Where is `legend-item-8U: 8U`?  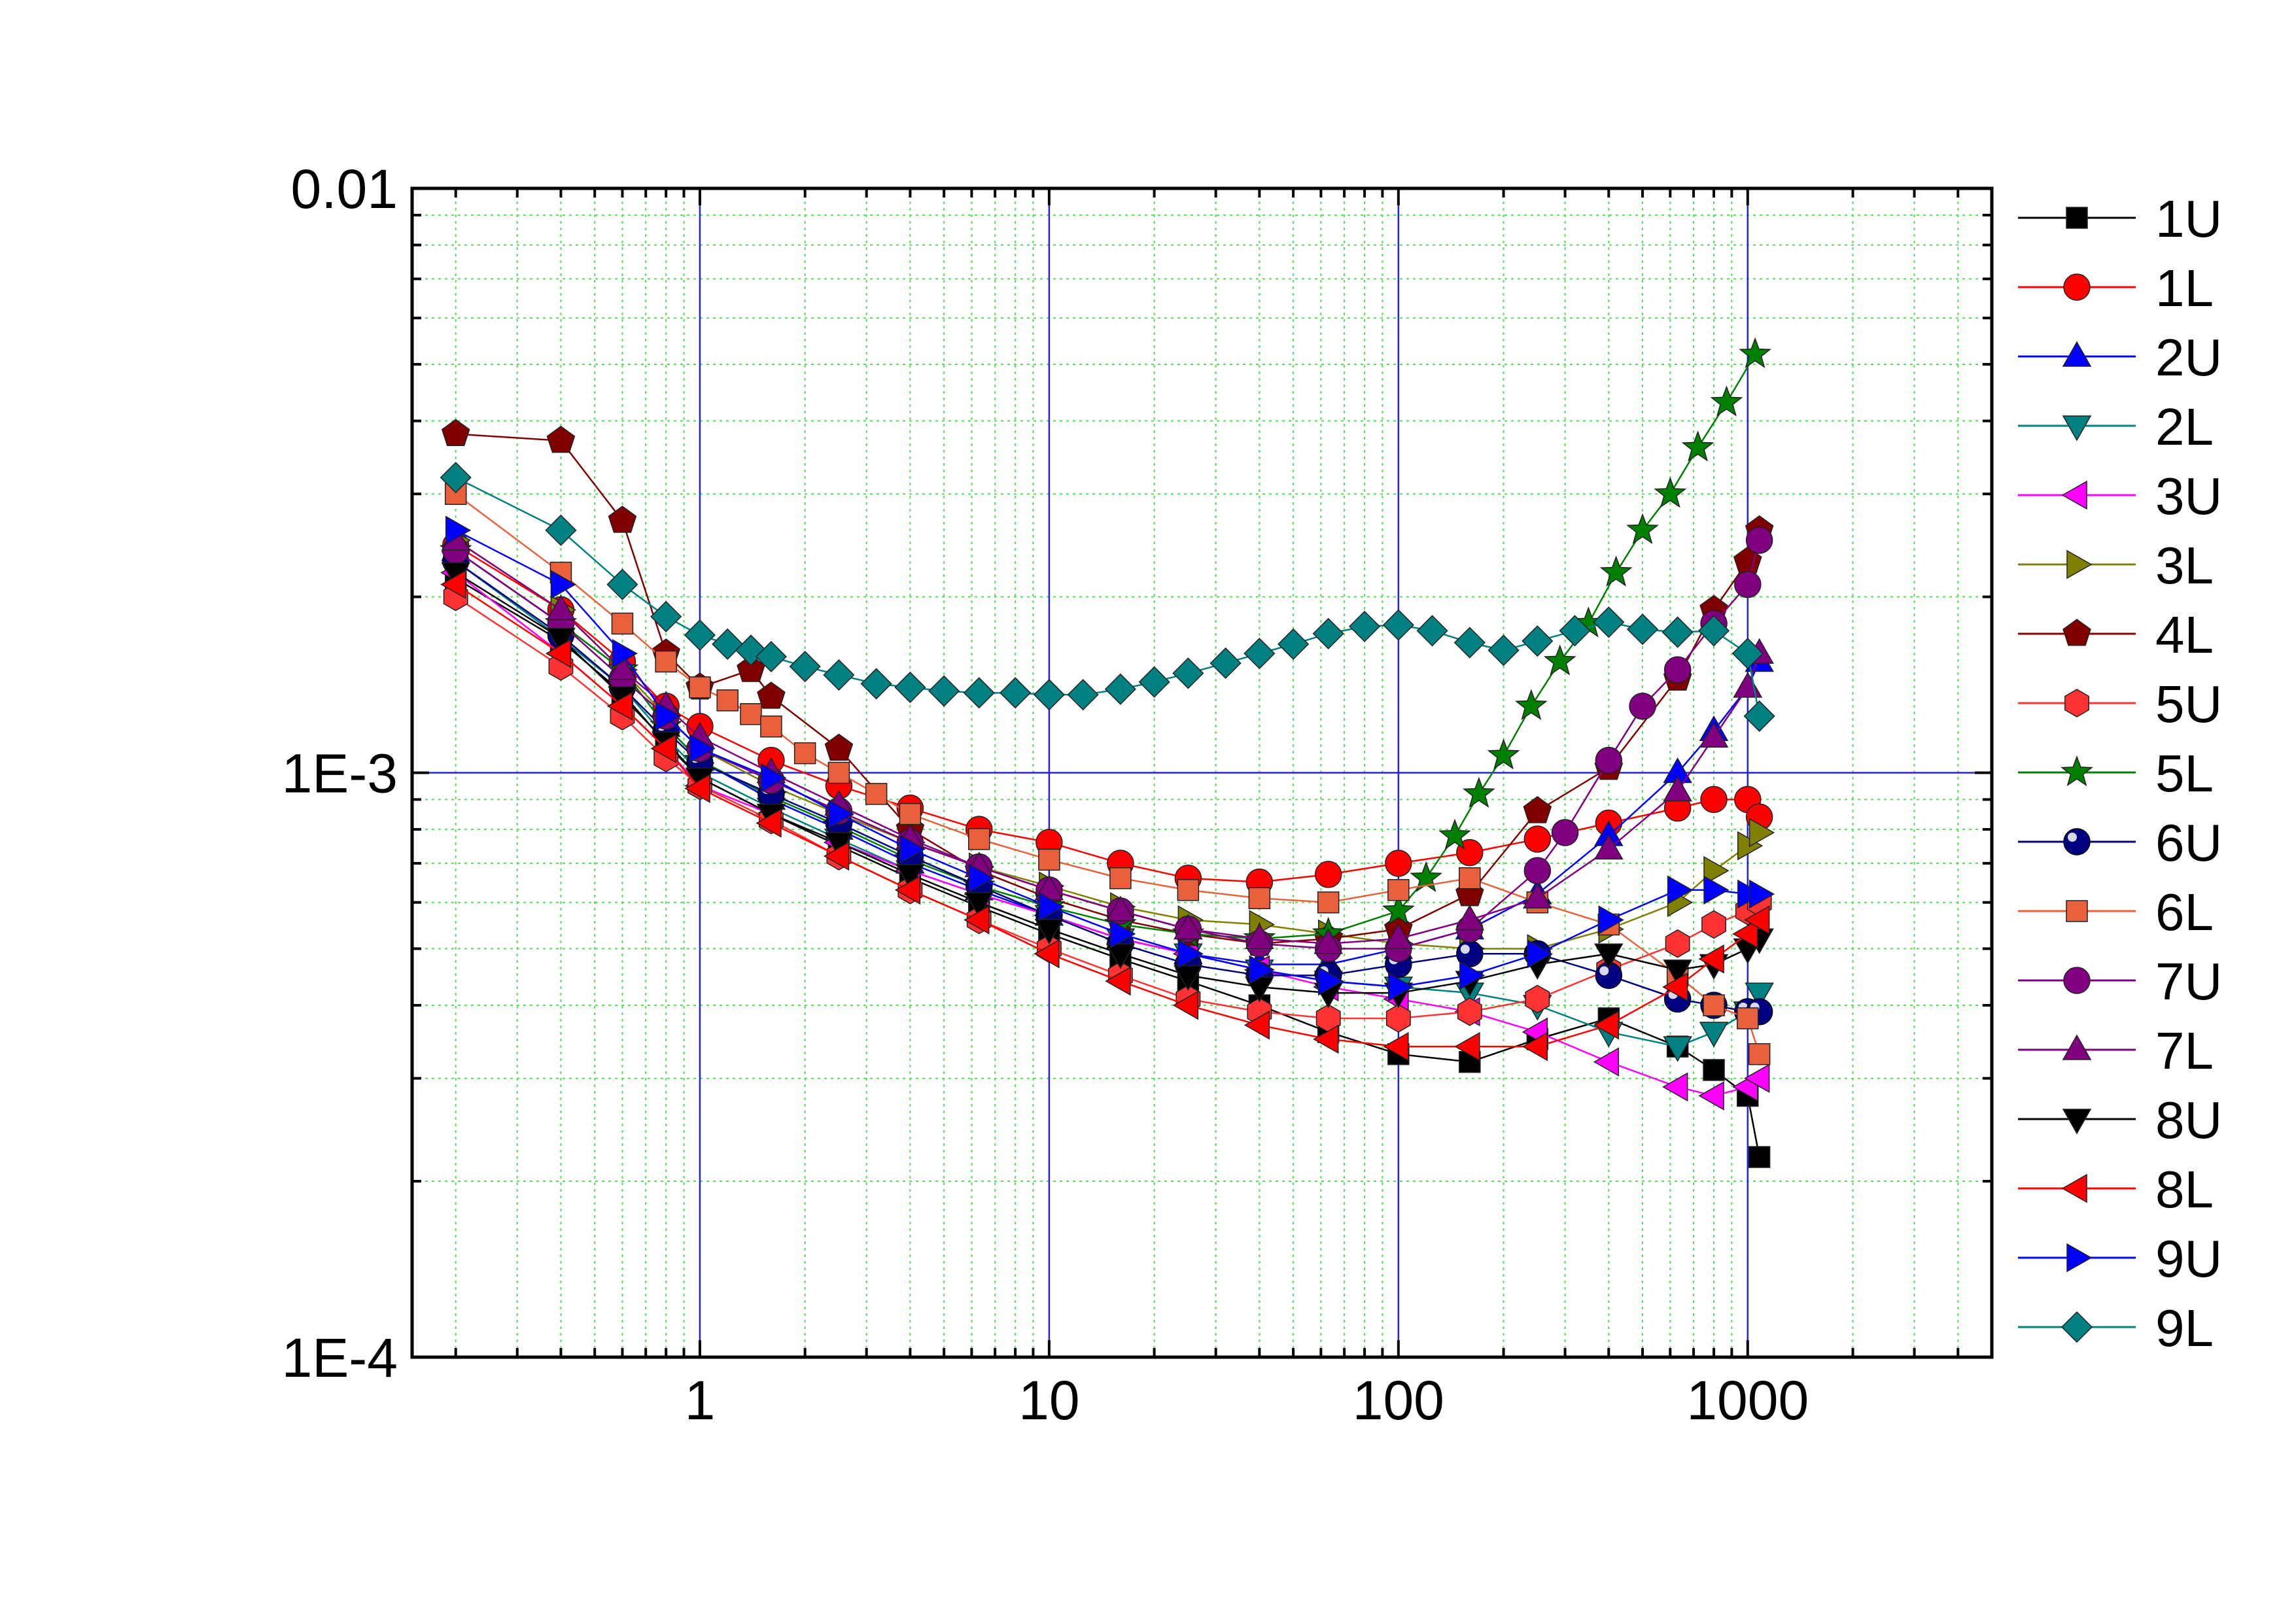 legend-item-8U: 8U is located at coordinates (2120, 1120).